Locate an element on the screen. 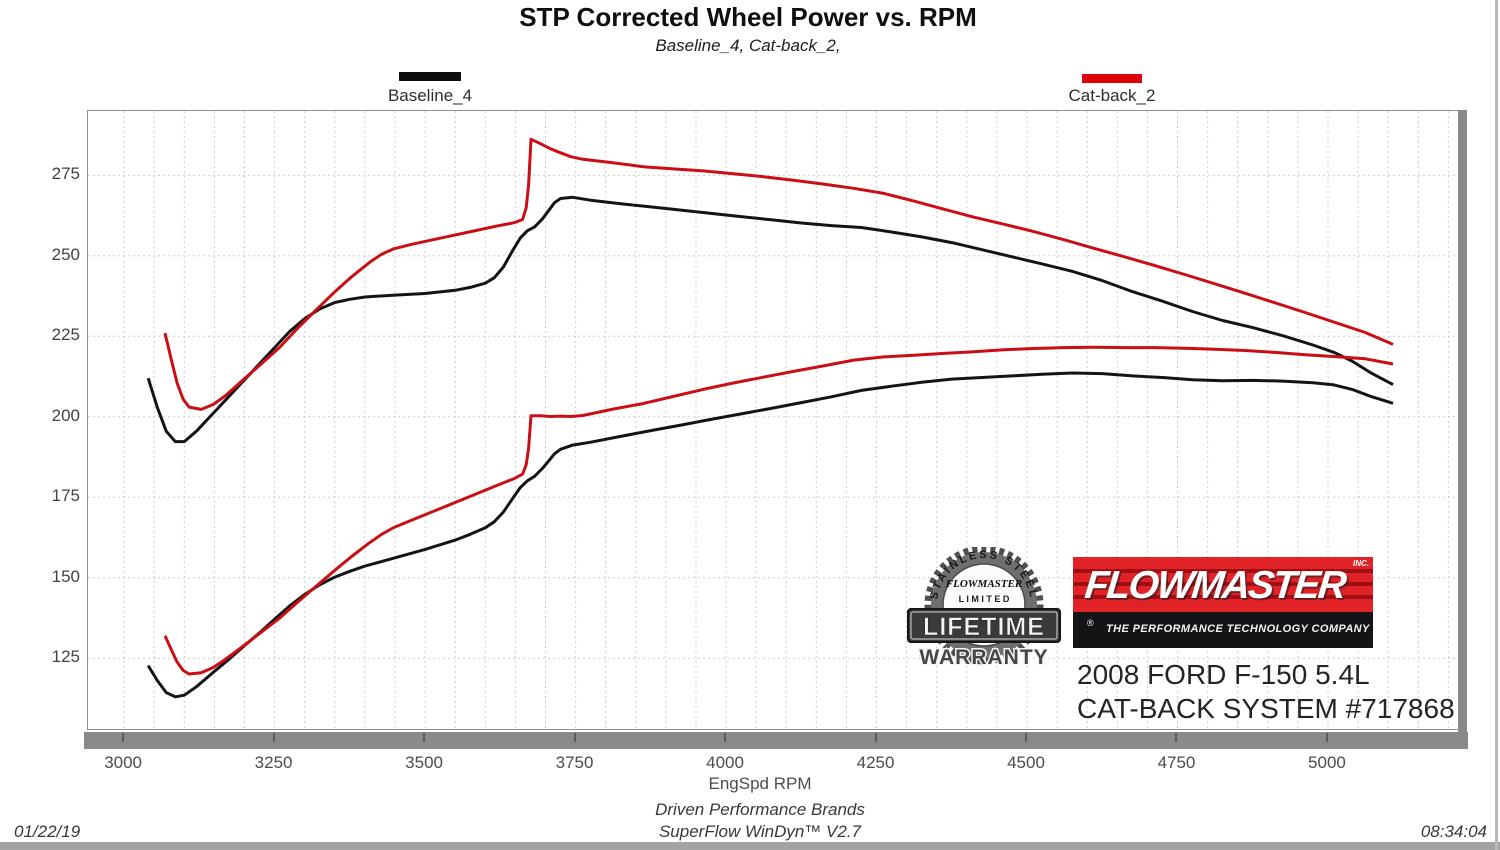 The image size is (1500, 850). x-tick-label: 4250 is located at coordinates (875, 762).